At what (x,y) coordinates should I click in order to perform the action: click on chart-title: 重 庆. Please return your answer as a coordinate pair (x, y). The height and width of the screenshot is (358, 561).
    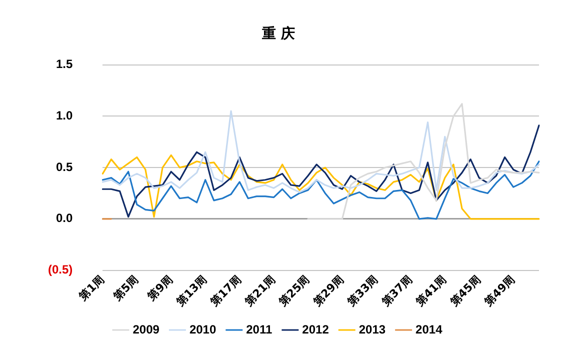
    Looking at the image, I should click on (278, 33).